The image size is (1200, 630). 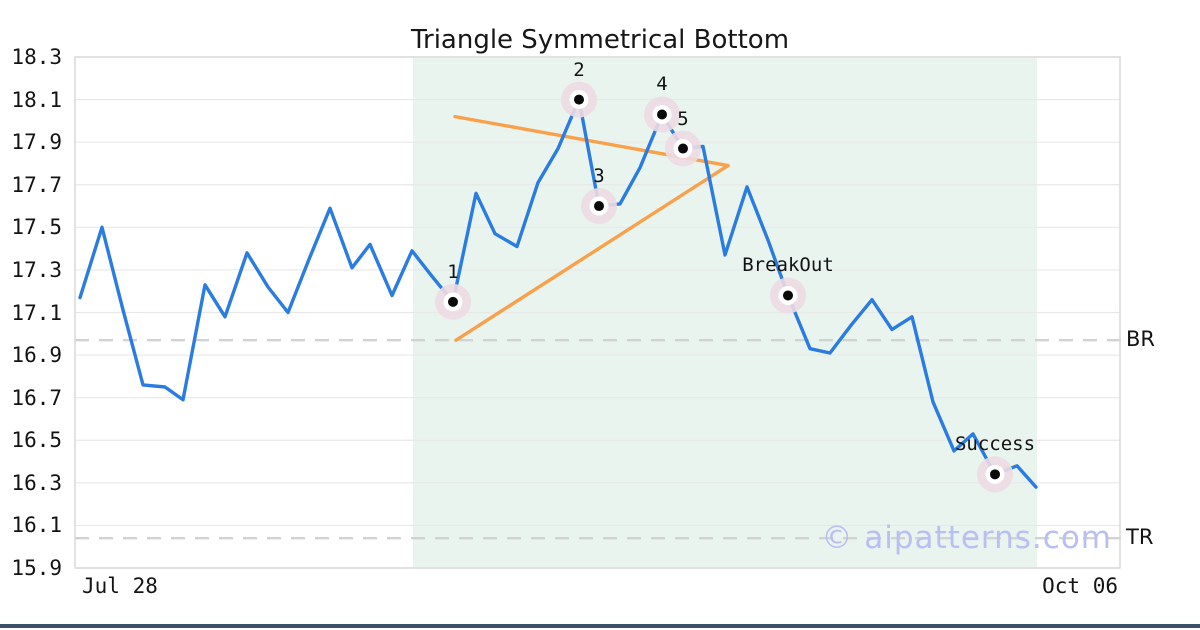 I want to click on y-tick-label: 16.1, so click(x=36, y=525).